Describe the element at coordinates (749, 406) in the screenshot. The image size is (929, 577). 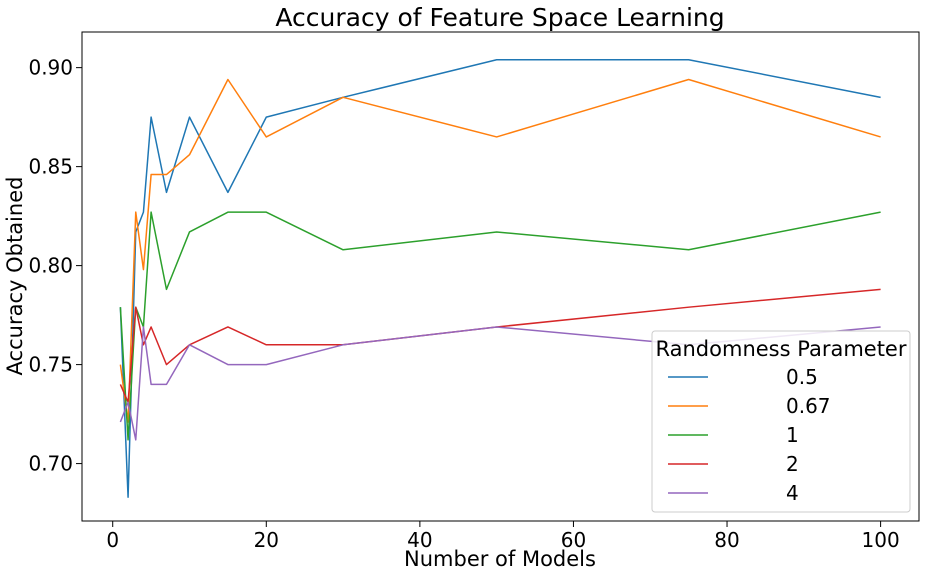
I see `legend-item-2: 0.67` at that location.